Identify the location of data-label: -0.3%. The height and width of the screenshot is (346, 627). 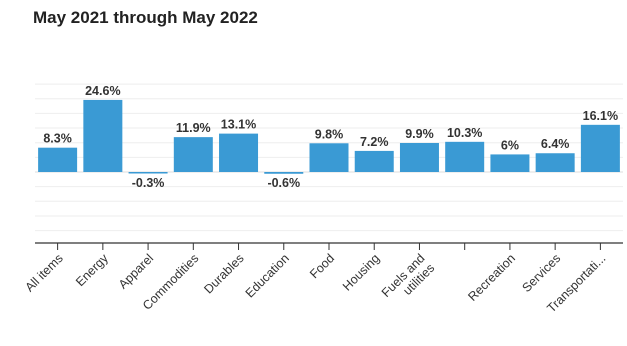
(148, 183).